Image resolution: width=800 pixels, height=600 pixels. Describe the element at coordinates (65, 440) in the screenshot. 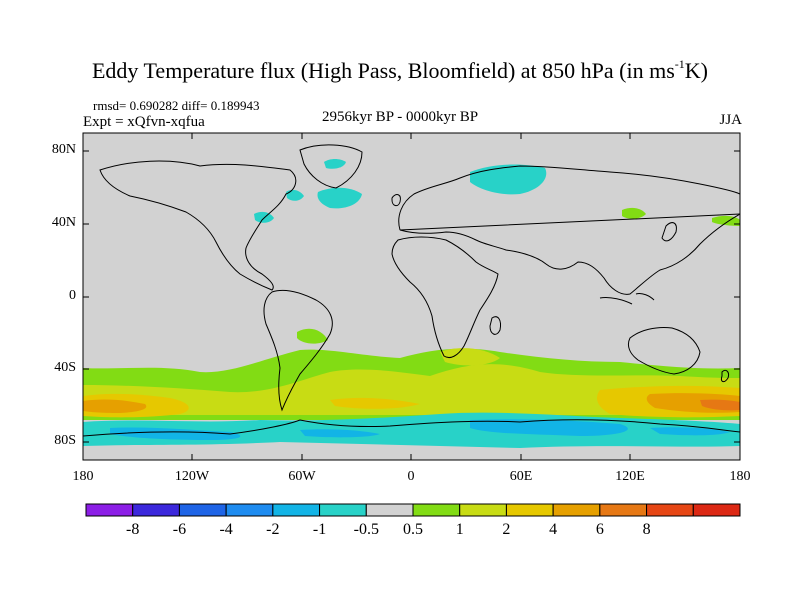

I see `lat-label: 80S` at that location.